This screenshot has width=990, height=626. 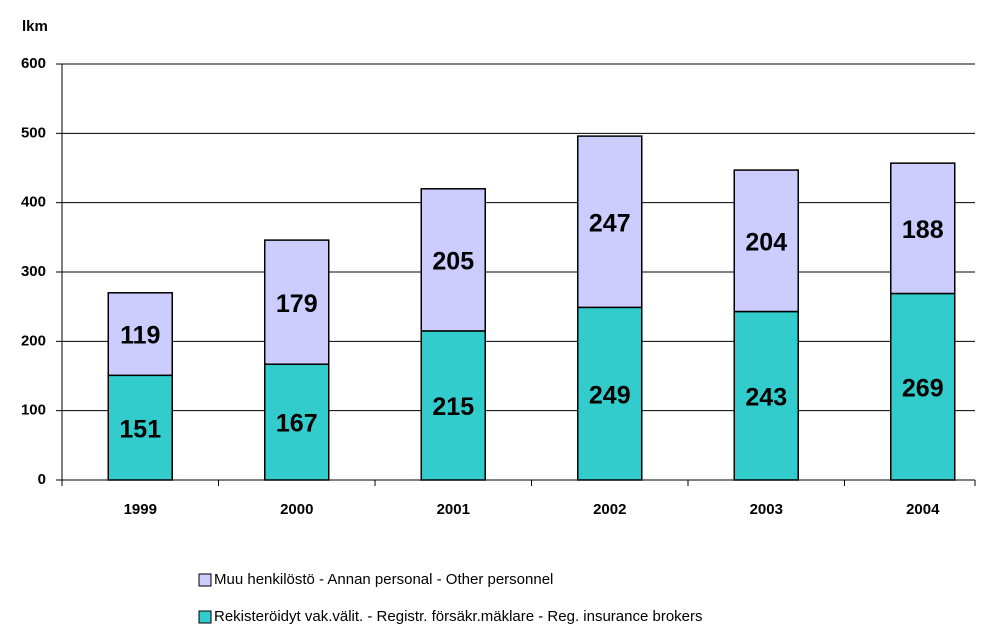 What do you see at coordinates (33, 202) in the screenshot?
I see `y-tick-label: 400` at bounding box center [33, 202].